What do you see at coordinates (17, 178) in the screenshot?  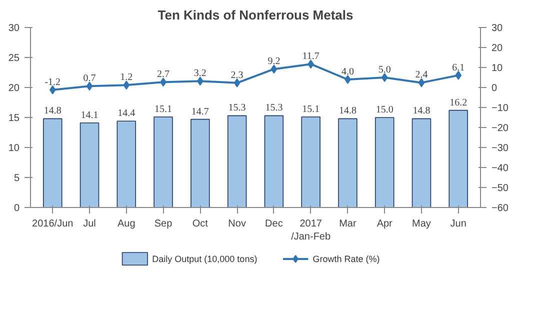 I see `y-tick-label: 5` at bounding box center [17, 178].